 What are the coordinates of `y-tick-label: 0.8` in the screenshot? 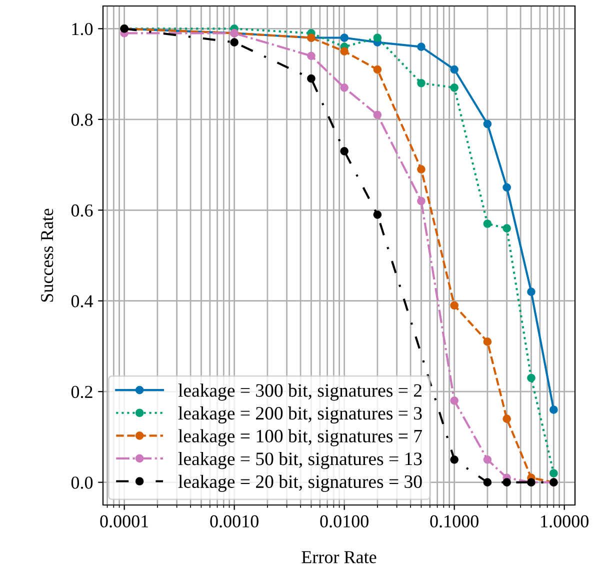 It's located at (82, 120).